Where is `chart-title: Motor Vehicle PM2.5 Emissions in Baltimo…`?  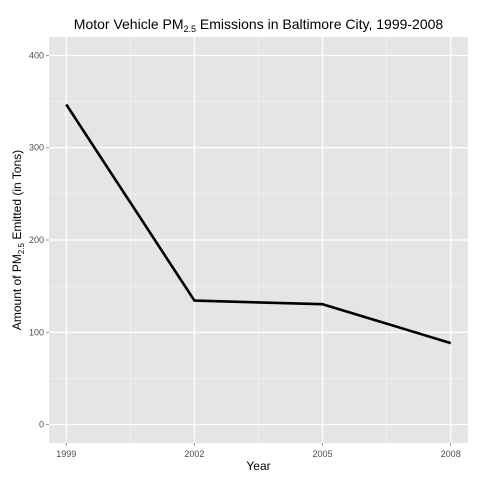 chart-title: Motor Vehicle PM2.5 Emissions in Baltimo… is located at coordinates (259, 25).